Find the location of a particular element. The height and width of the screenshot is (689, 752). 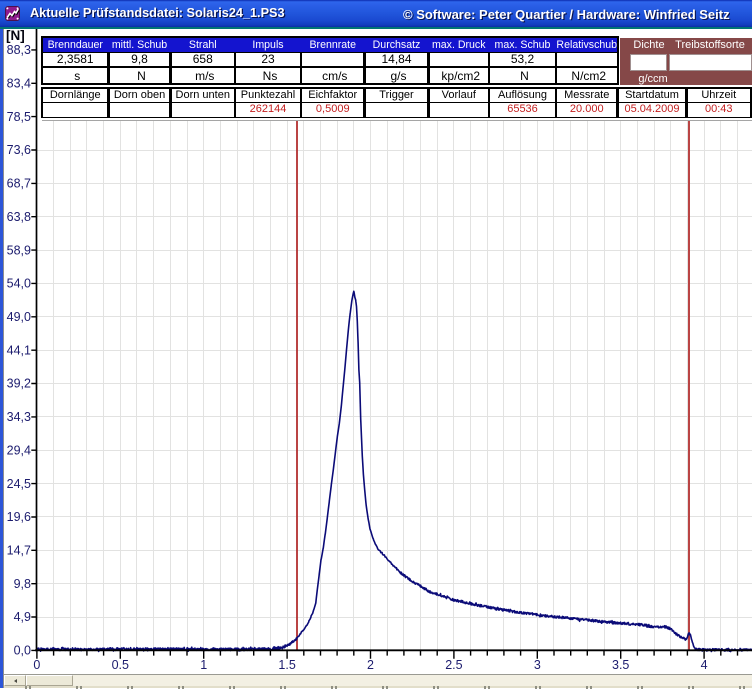

svg-text: 0.5 is located at coordinates (120, 665).